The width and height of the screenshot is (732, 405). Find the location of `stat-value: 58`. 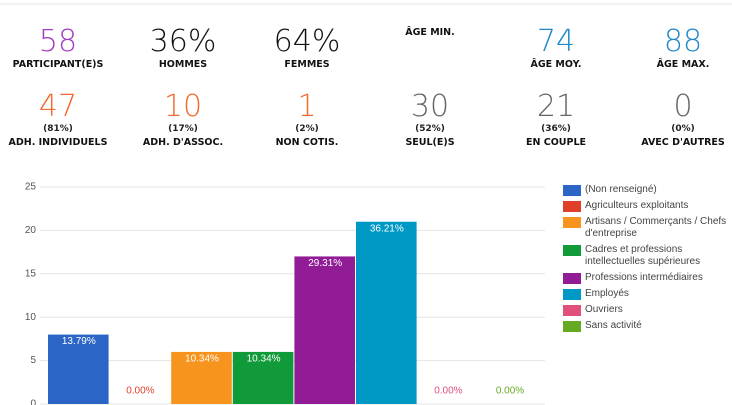

stat-value: 58 is located at coordinates (58, 41).